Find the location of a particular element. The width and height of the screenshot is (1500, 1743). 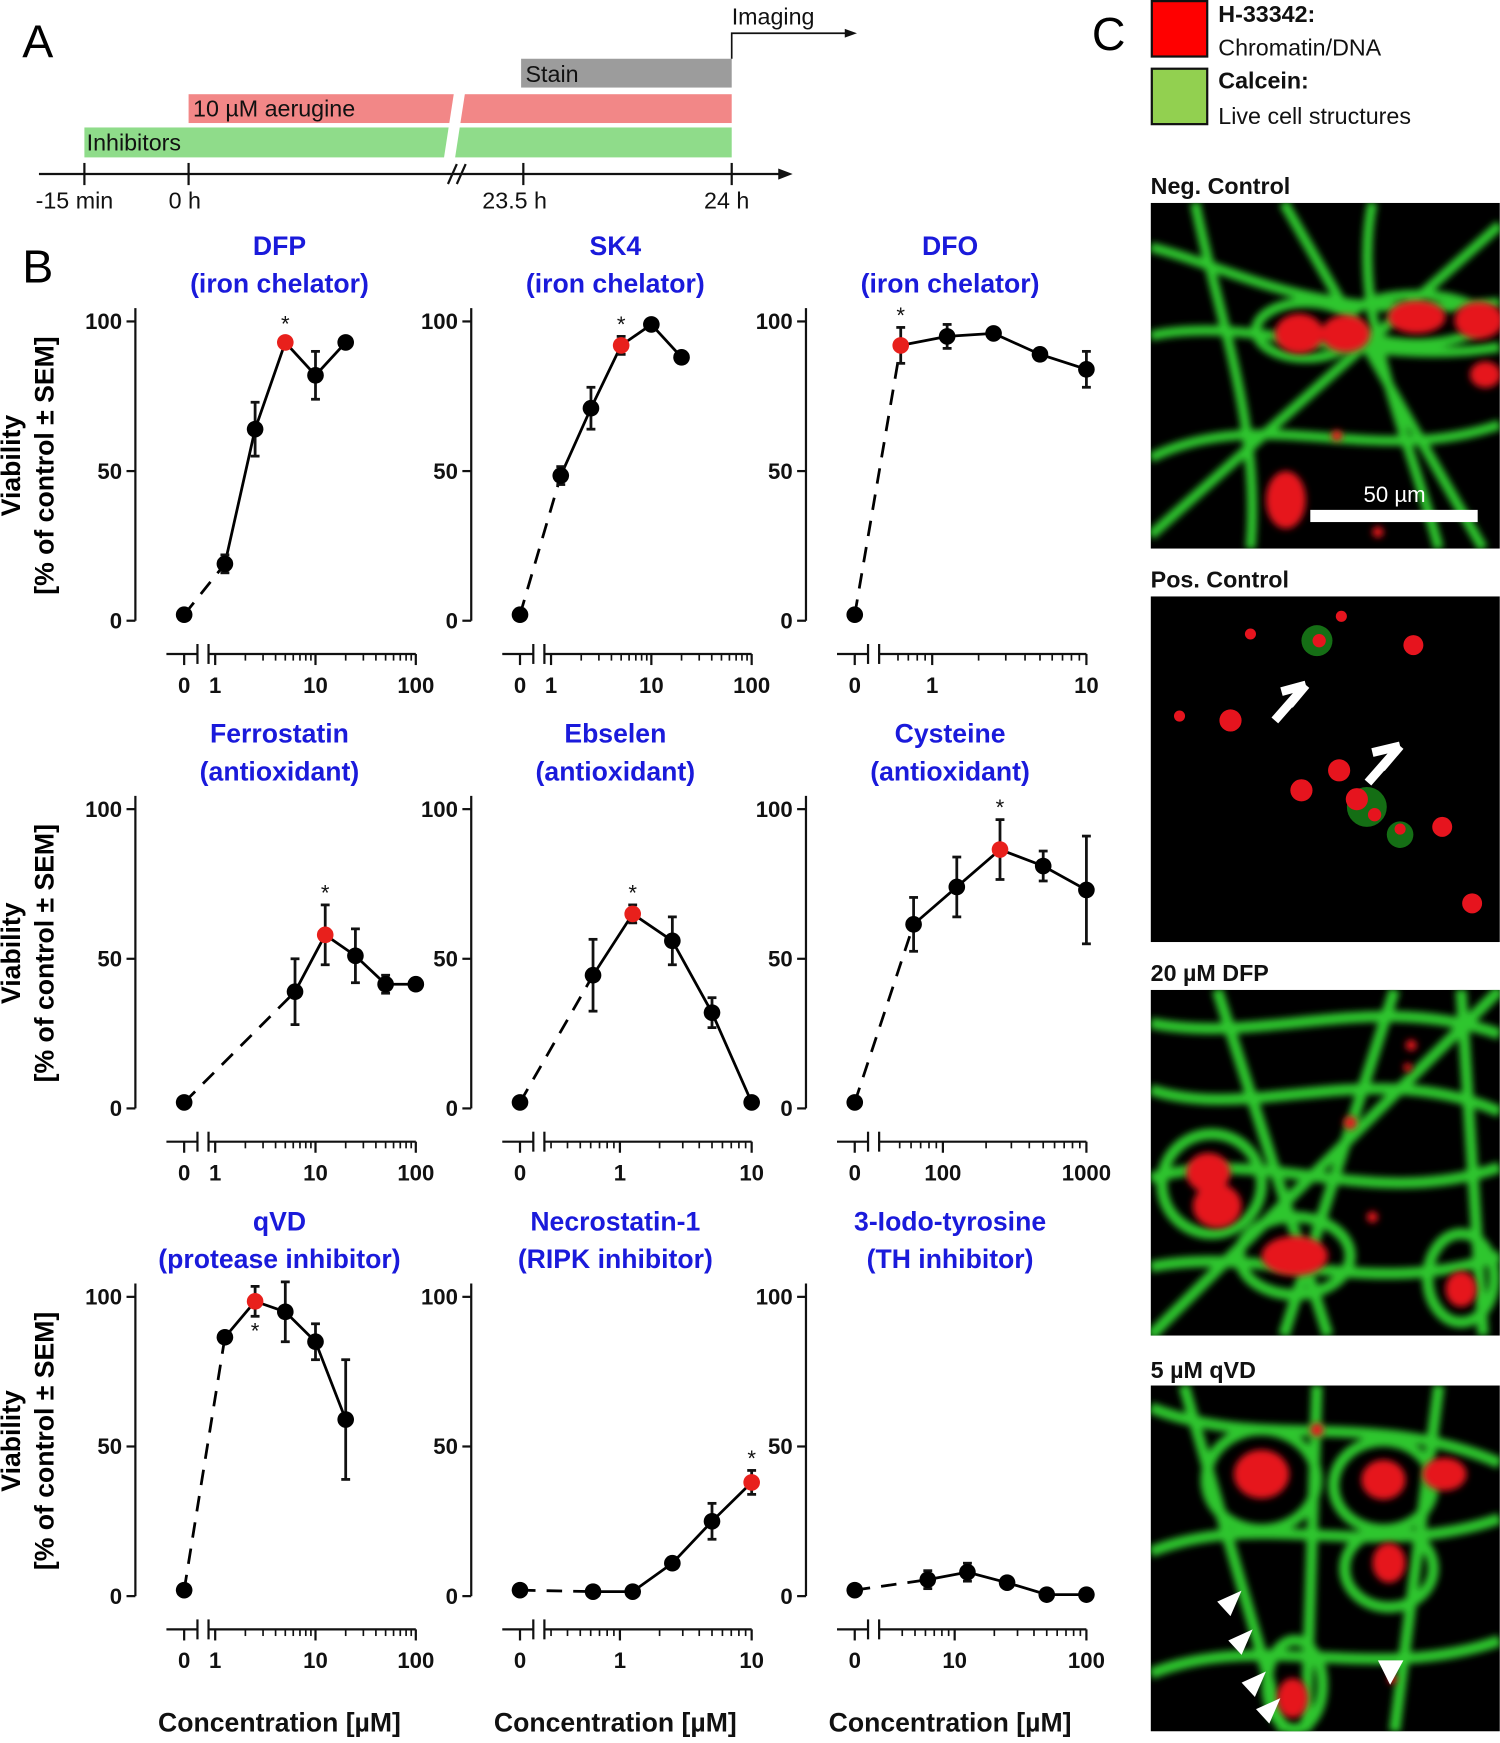

bar-label: Stain is located at coordinates (552, 74).